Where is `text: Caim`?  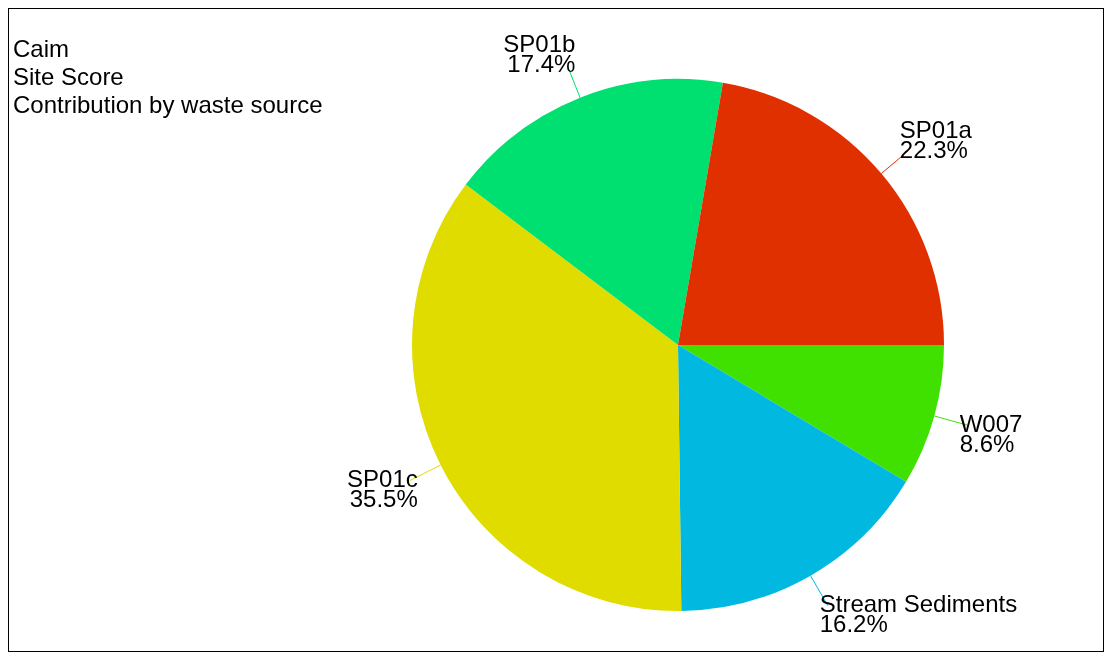 text: Caim is located at coordinates (41, 49).